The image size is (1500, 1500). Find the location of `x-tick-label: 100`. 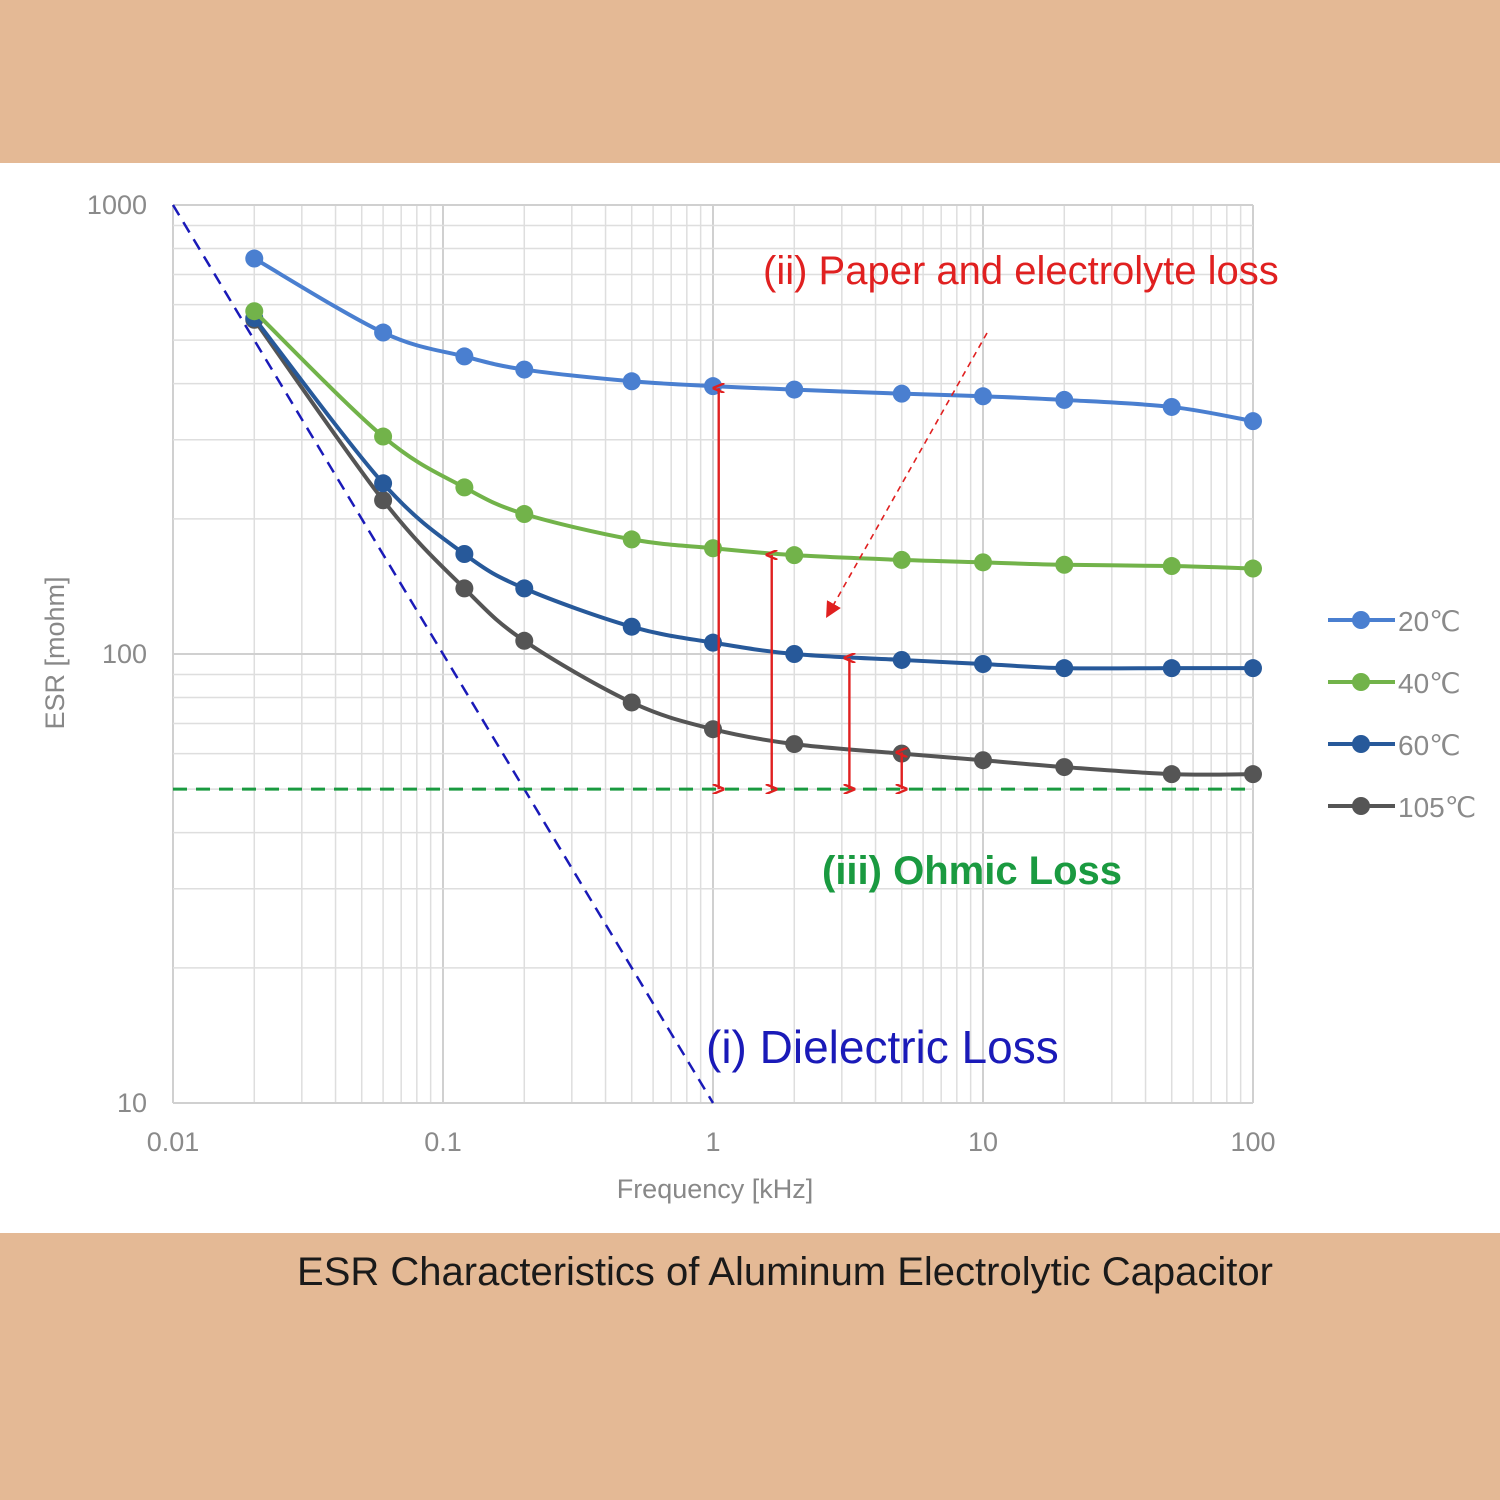

x-tick-label: 100 is located at coordinates (1252, 1142).